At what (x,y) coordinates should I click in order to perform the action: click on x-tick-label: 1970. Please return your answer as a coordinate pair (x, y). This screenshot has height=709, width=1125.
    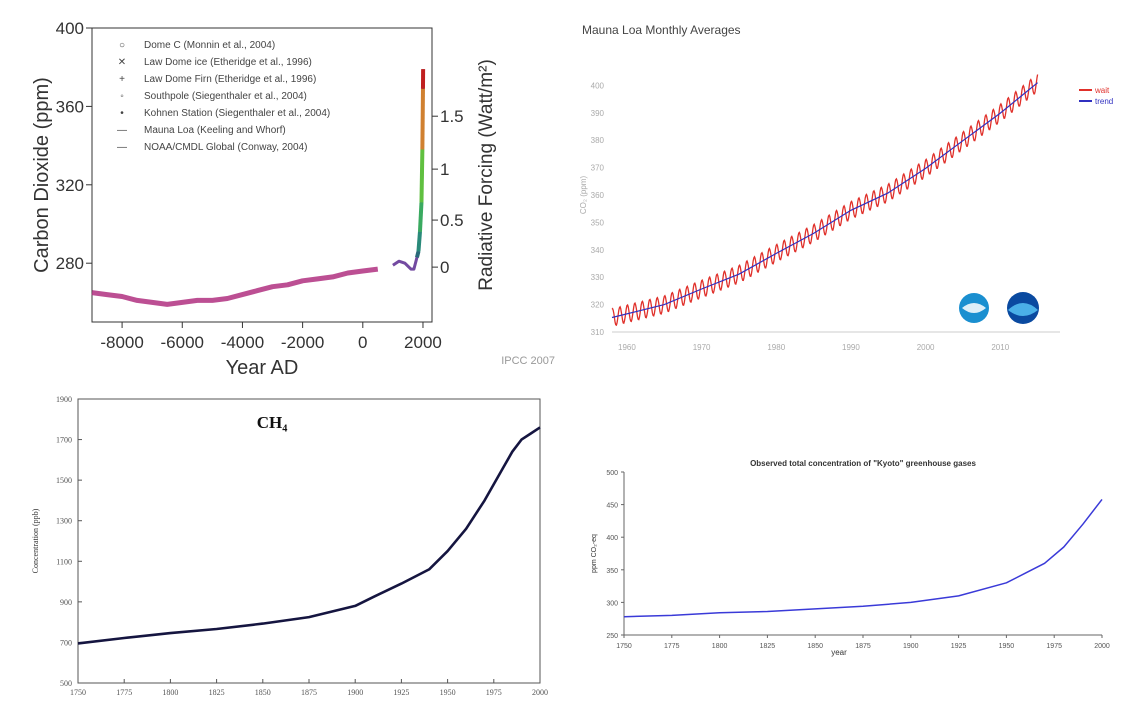
    Looking at the image, I should click on (702, 347).